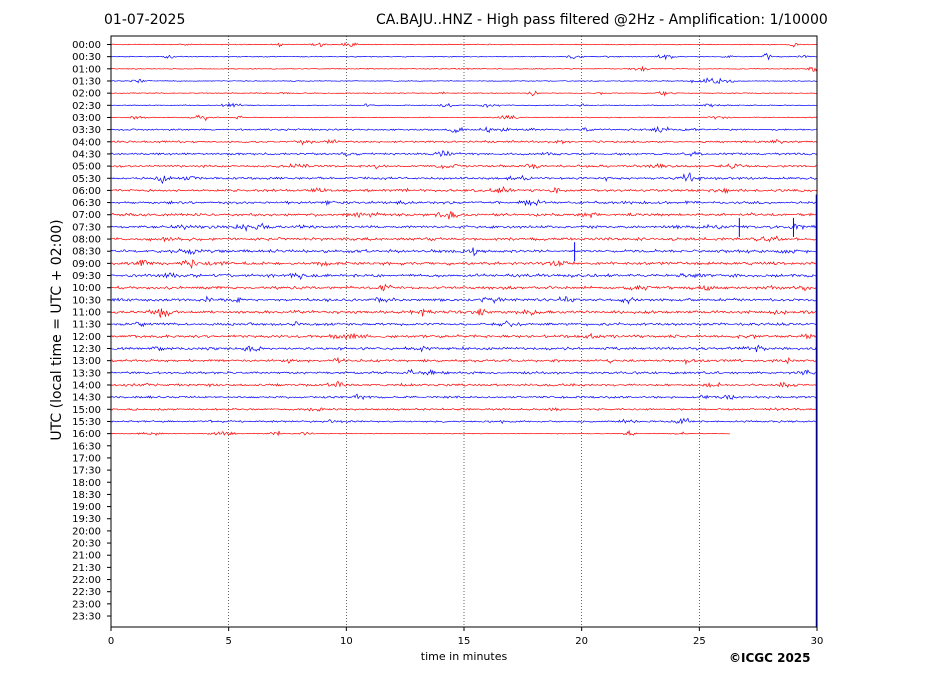 The width and height of the screenshot is (927, 696). What do you see at coordinates (581, 641) in the screenshot?
I see `x-tick-label-4: 20` at bounding box center [581, 641].